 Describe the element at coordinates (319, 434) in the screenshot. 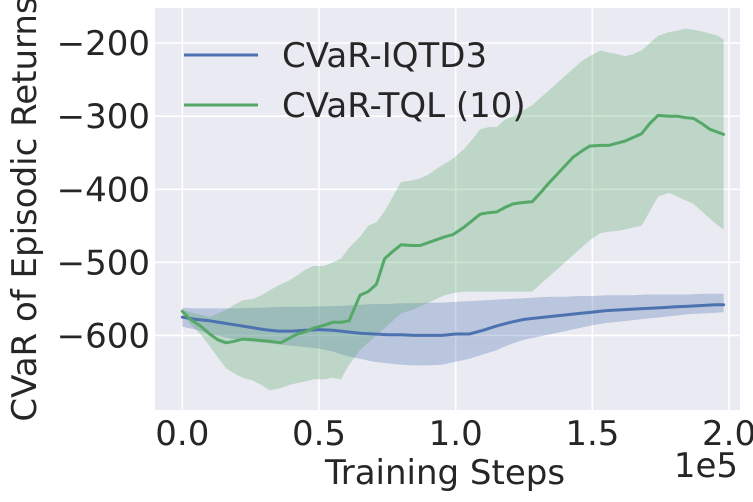

I see `x-tick-label: 0.5` at that location.